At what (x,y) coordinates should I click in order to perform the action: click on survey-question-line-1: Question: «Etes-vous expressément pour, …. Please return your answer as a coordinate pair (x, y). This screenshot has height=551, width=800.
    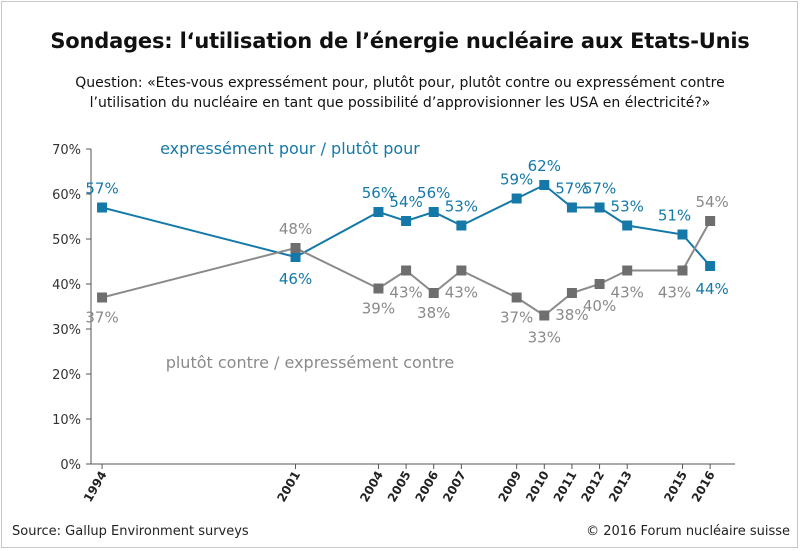
    Looking at the image, I should click on (400, 83).